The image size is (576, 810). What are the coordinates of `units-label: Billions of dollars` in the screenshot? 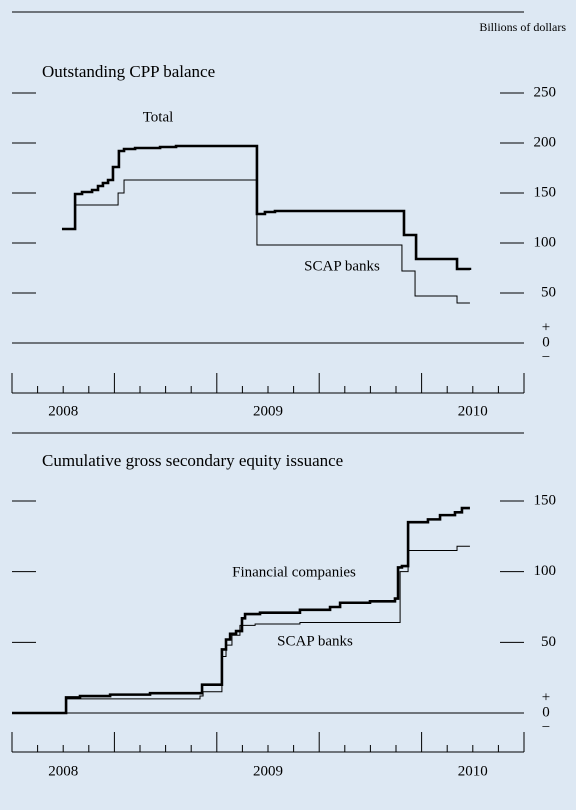 It's located at (522, 27).